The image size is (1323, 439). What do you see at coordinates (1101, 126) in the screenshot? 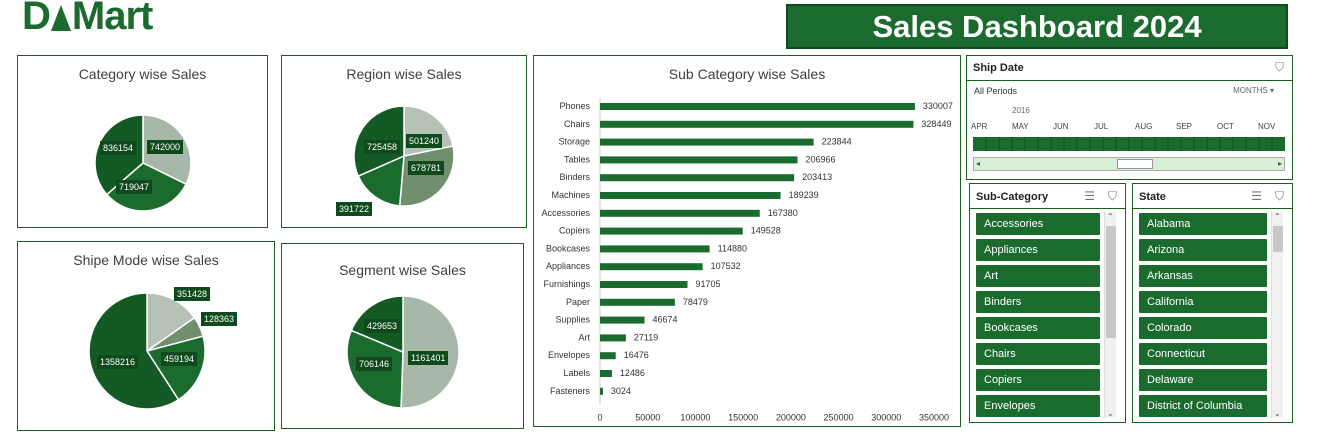
I see `month-label: JUL` at bounding box center [1101, 126].